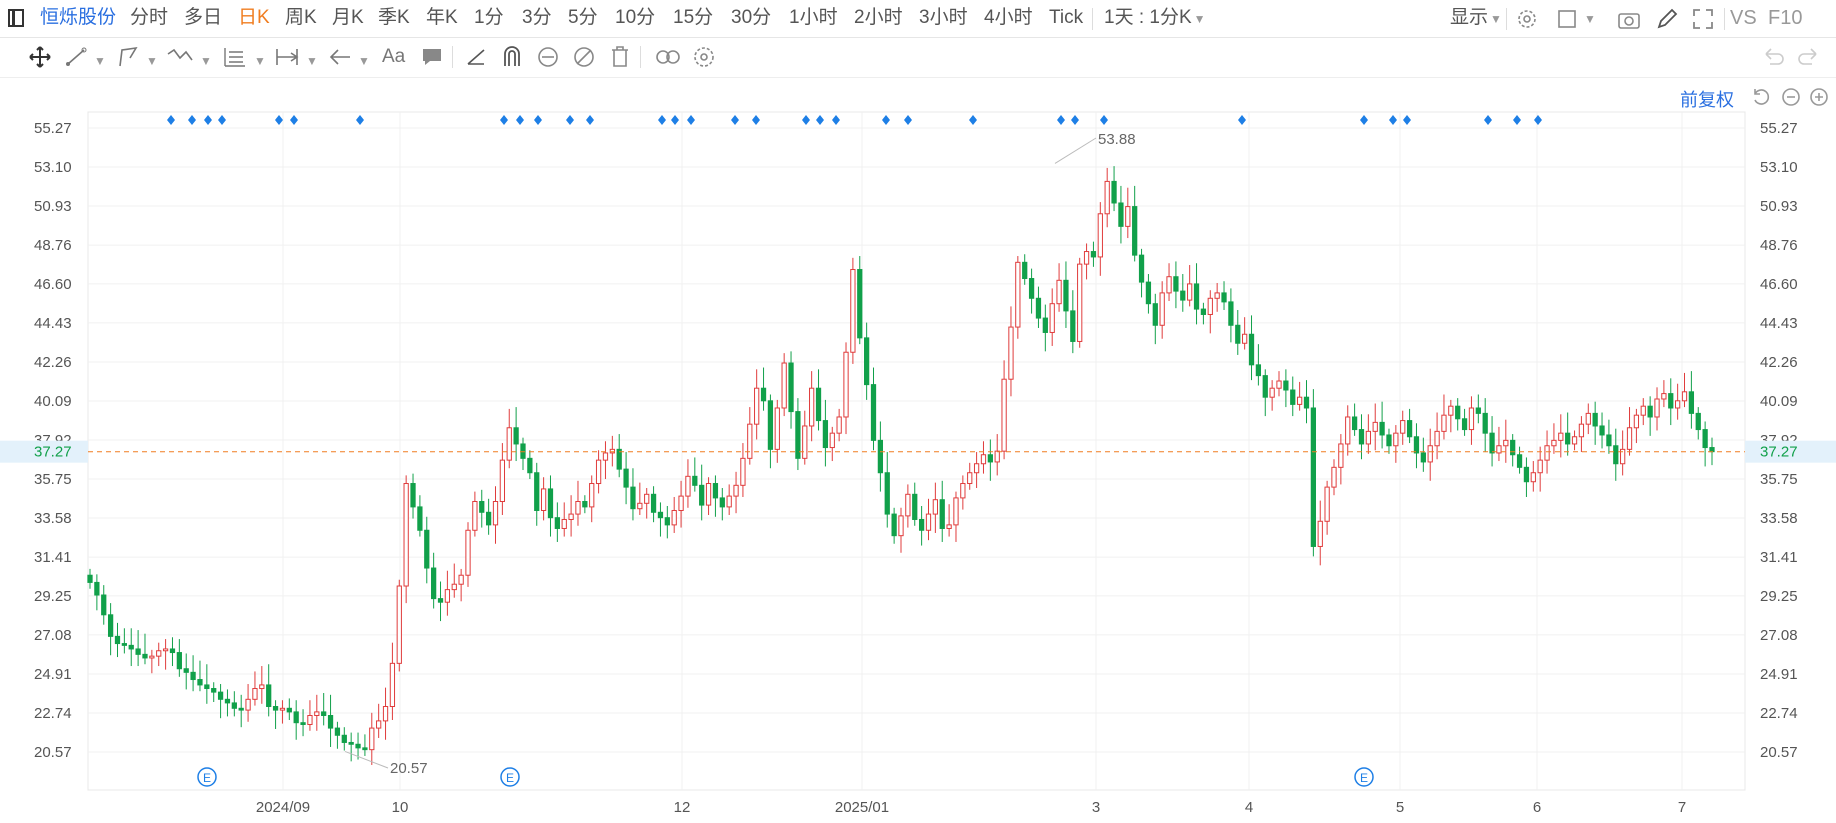  Describe the element at coordinates (1779, 284) in the screenshot. I see `y-tick-label-right: 46.60` at that location.